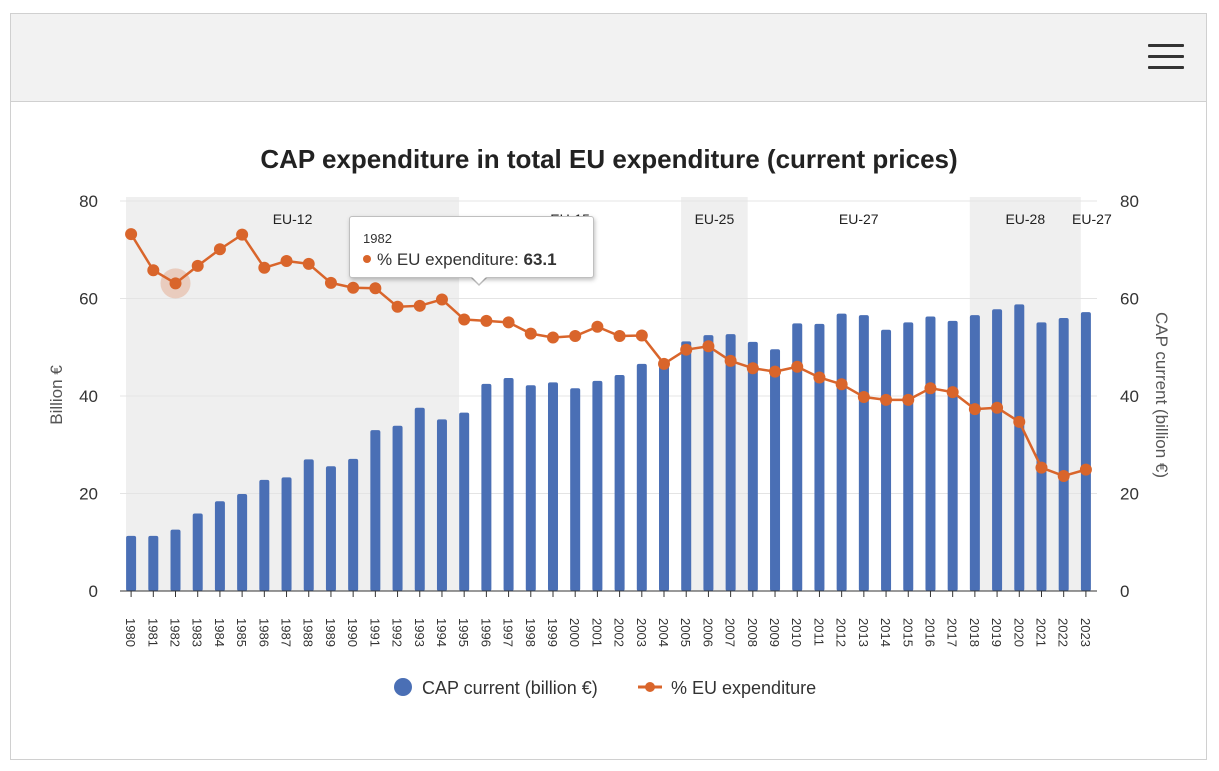 The width and height of the screenshot is (1219, 771). I want to click on x-tick-label: 2001, so click(596, 632).